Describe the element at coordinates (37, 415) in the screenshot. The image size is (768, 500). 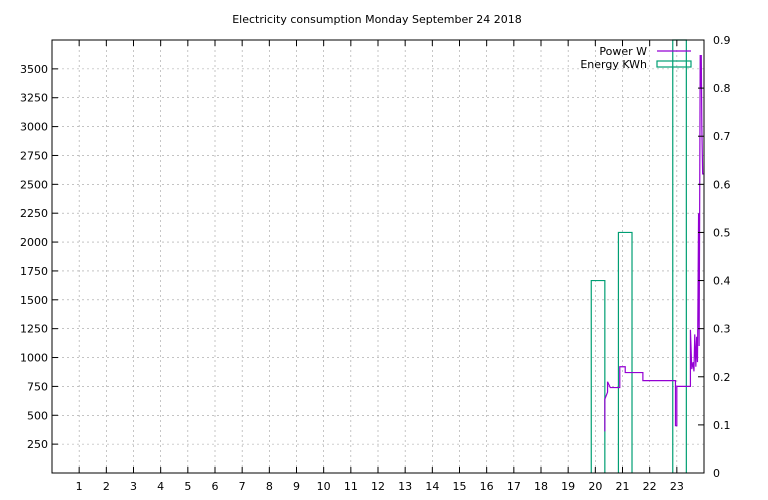
I see `y-tick-label: 500` at that location.